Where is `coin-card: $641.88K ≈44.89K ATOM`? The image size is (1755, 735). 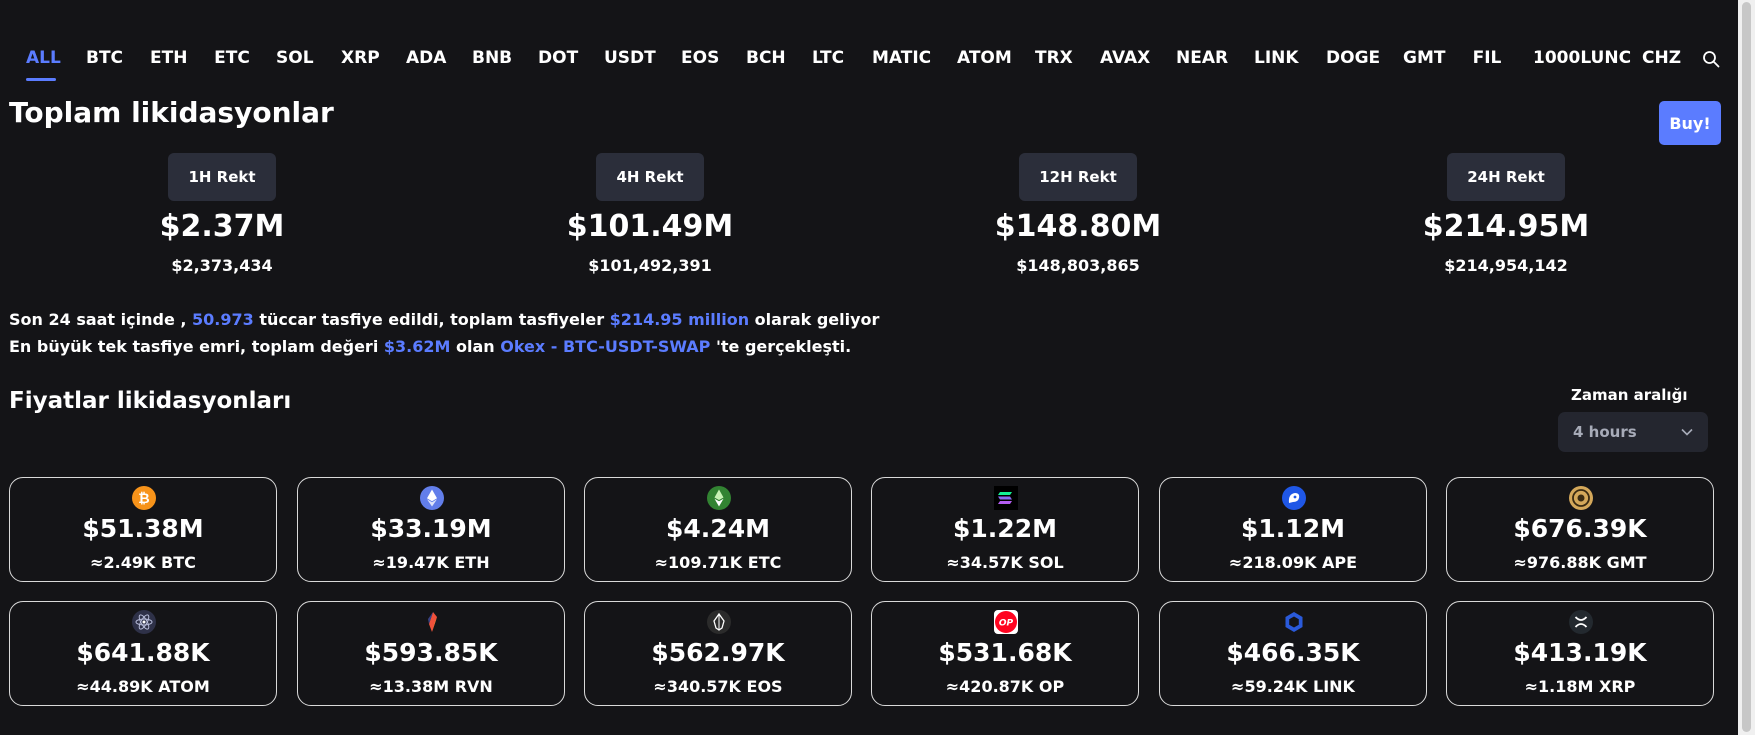 coin-card: $641.88K ≈44.89K ATOM is located at coordinates (143, 653).